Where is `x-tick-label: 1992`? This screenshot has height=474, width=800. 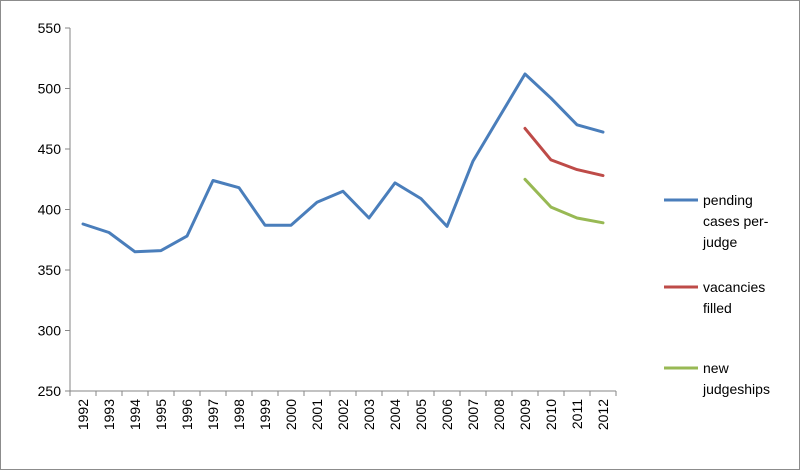
x-tick-label: 1992 is located at coordinates (83, 414).